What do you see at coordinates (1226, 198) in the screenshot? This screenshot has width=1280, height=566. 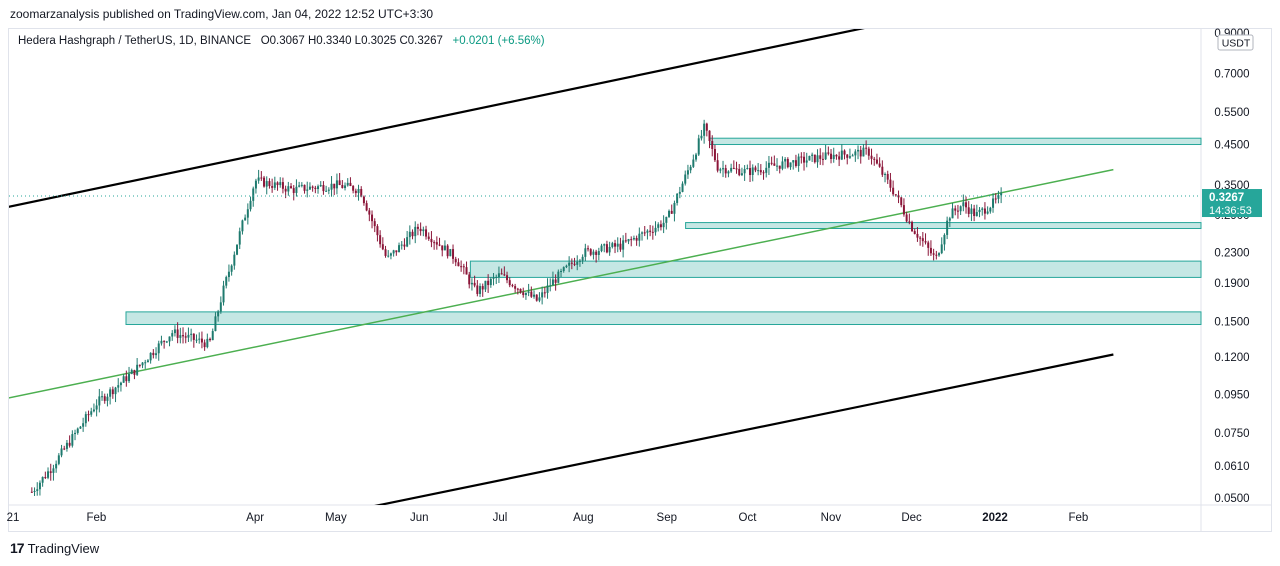 I see `last-price-label: 0.3267` at bounding box center [1226, 198].